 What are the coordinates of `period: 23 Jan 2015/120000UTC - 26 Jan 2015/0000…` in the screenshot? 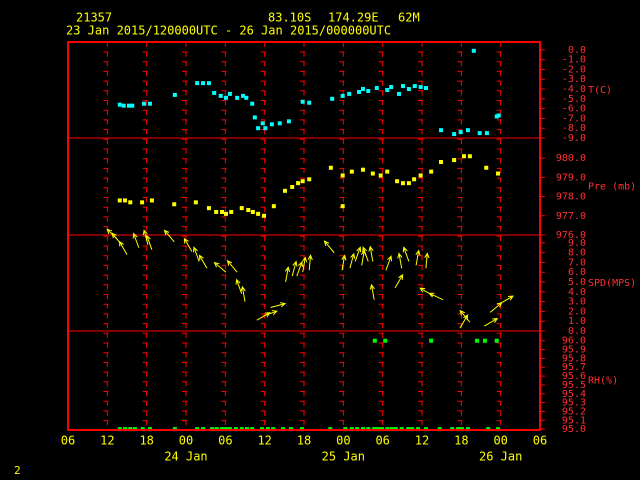 It's located at (228, 31).